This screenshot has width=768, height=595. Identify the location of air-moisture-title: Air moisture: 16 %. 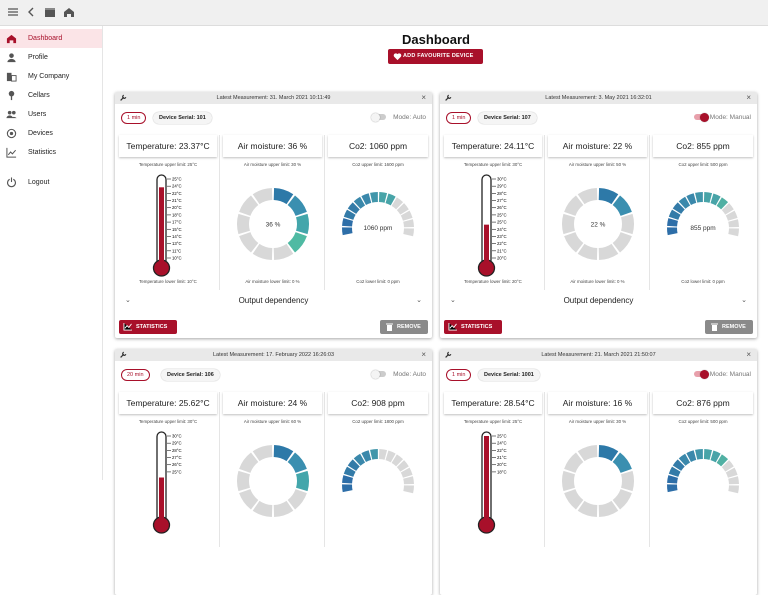
(597, 403).